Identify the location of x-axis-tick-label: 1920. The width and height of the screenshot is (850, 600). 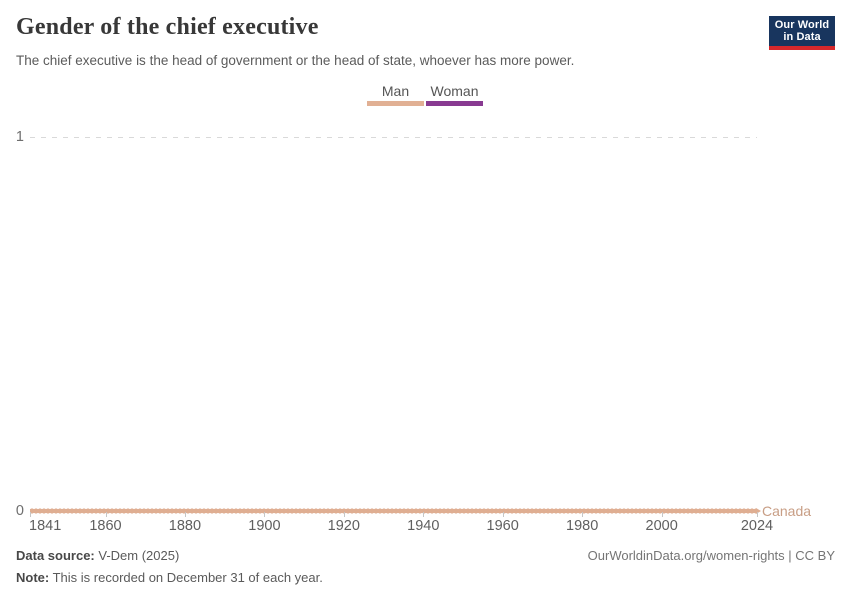
(343, 526).